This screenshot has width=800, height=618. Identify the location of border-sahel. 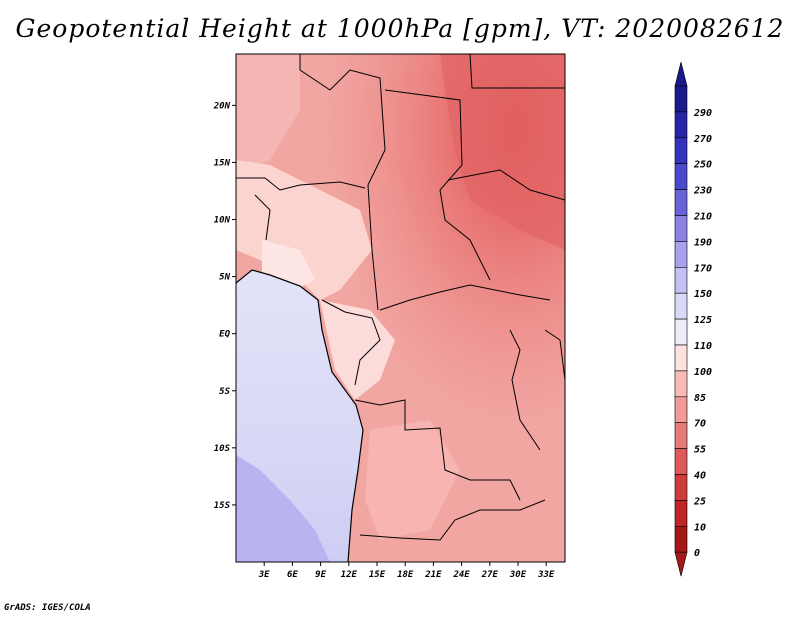
(301, 184).